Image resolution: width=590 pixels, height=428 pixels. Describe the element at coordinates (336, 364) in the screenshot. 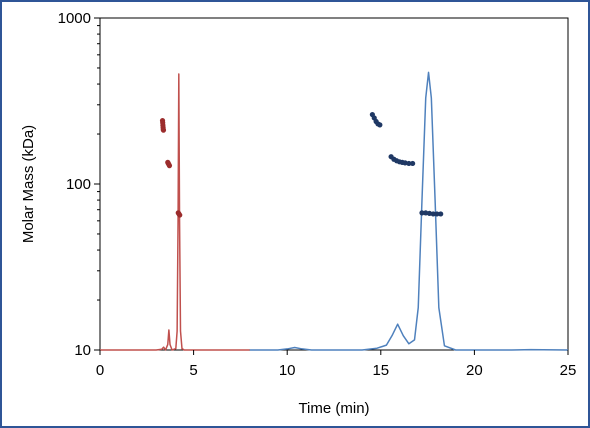

I see `x-axis-ticks: 0 5 10 15 20 25` at that location.